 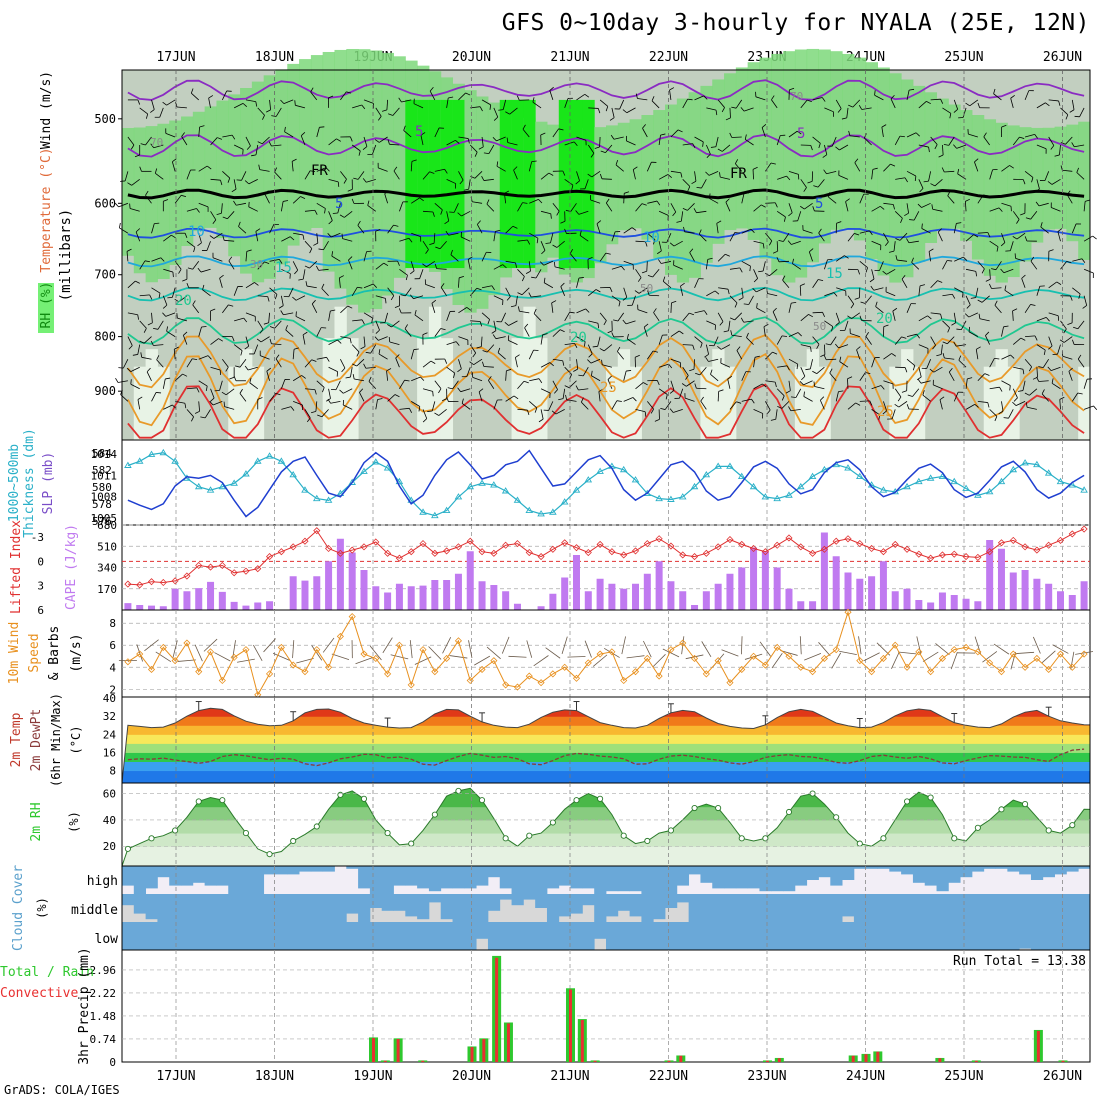 I want to click on wind10m-label: 10m Wind, so click(x=14, y=653).